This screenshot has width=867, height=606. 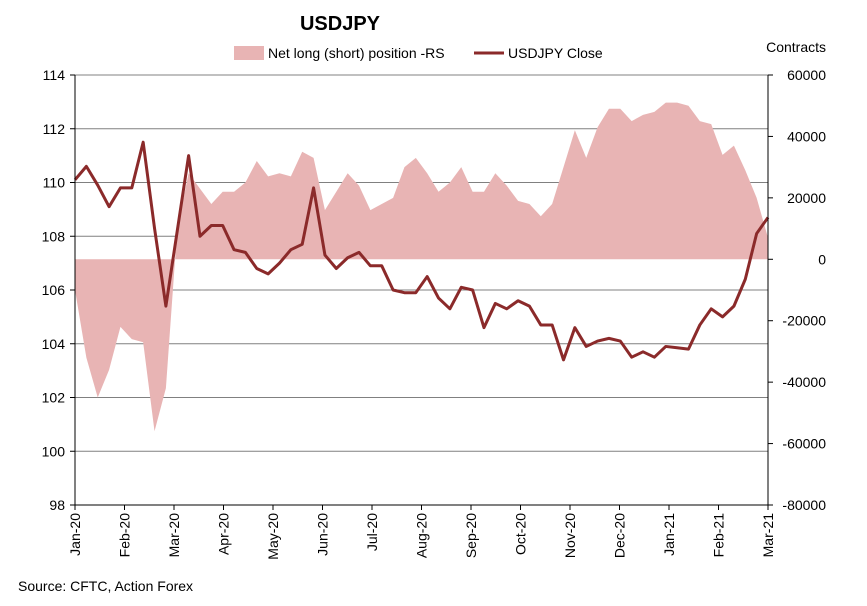 What do you see at coordinates (125, 535) in the screenshot?
I see `x-tick-label: Feb-20` at bounding box center [125, 535].